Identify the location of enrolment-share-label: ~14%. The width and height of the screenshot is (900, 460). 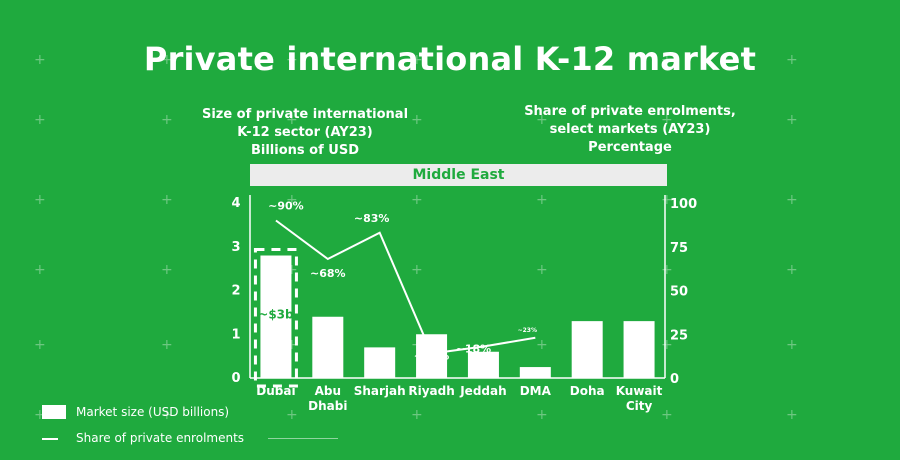
(432, 356).